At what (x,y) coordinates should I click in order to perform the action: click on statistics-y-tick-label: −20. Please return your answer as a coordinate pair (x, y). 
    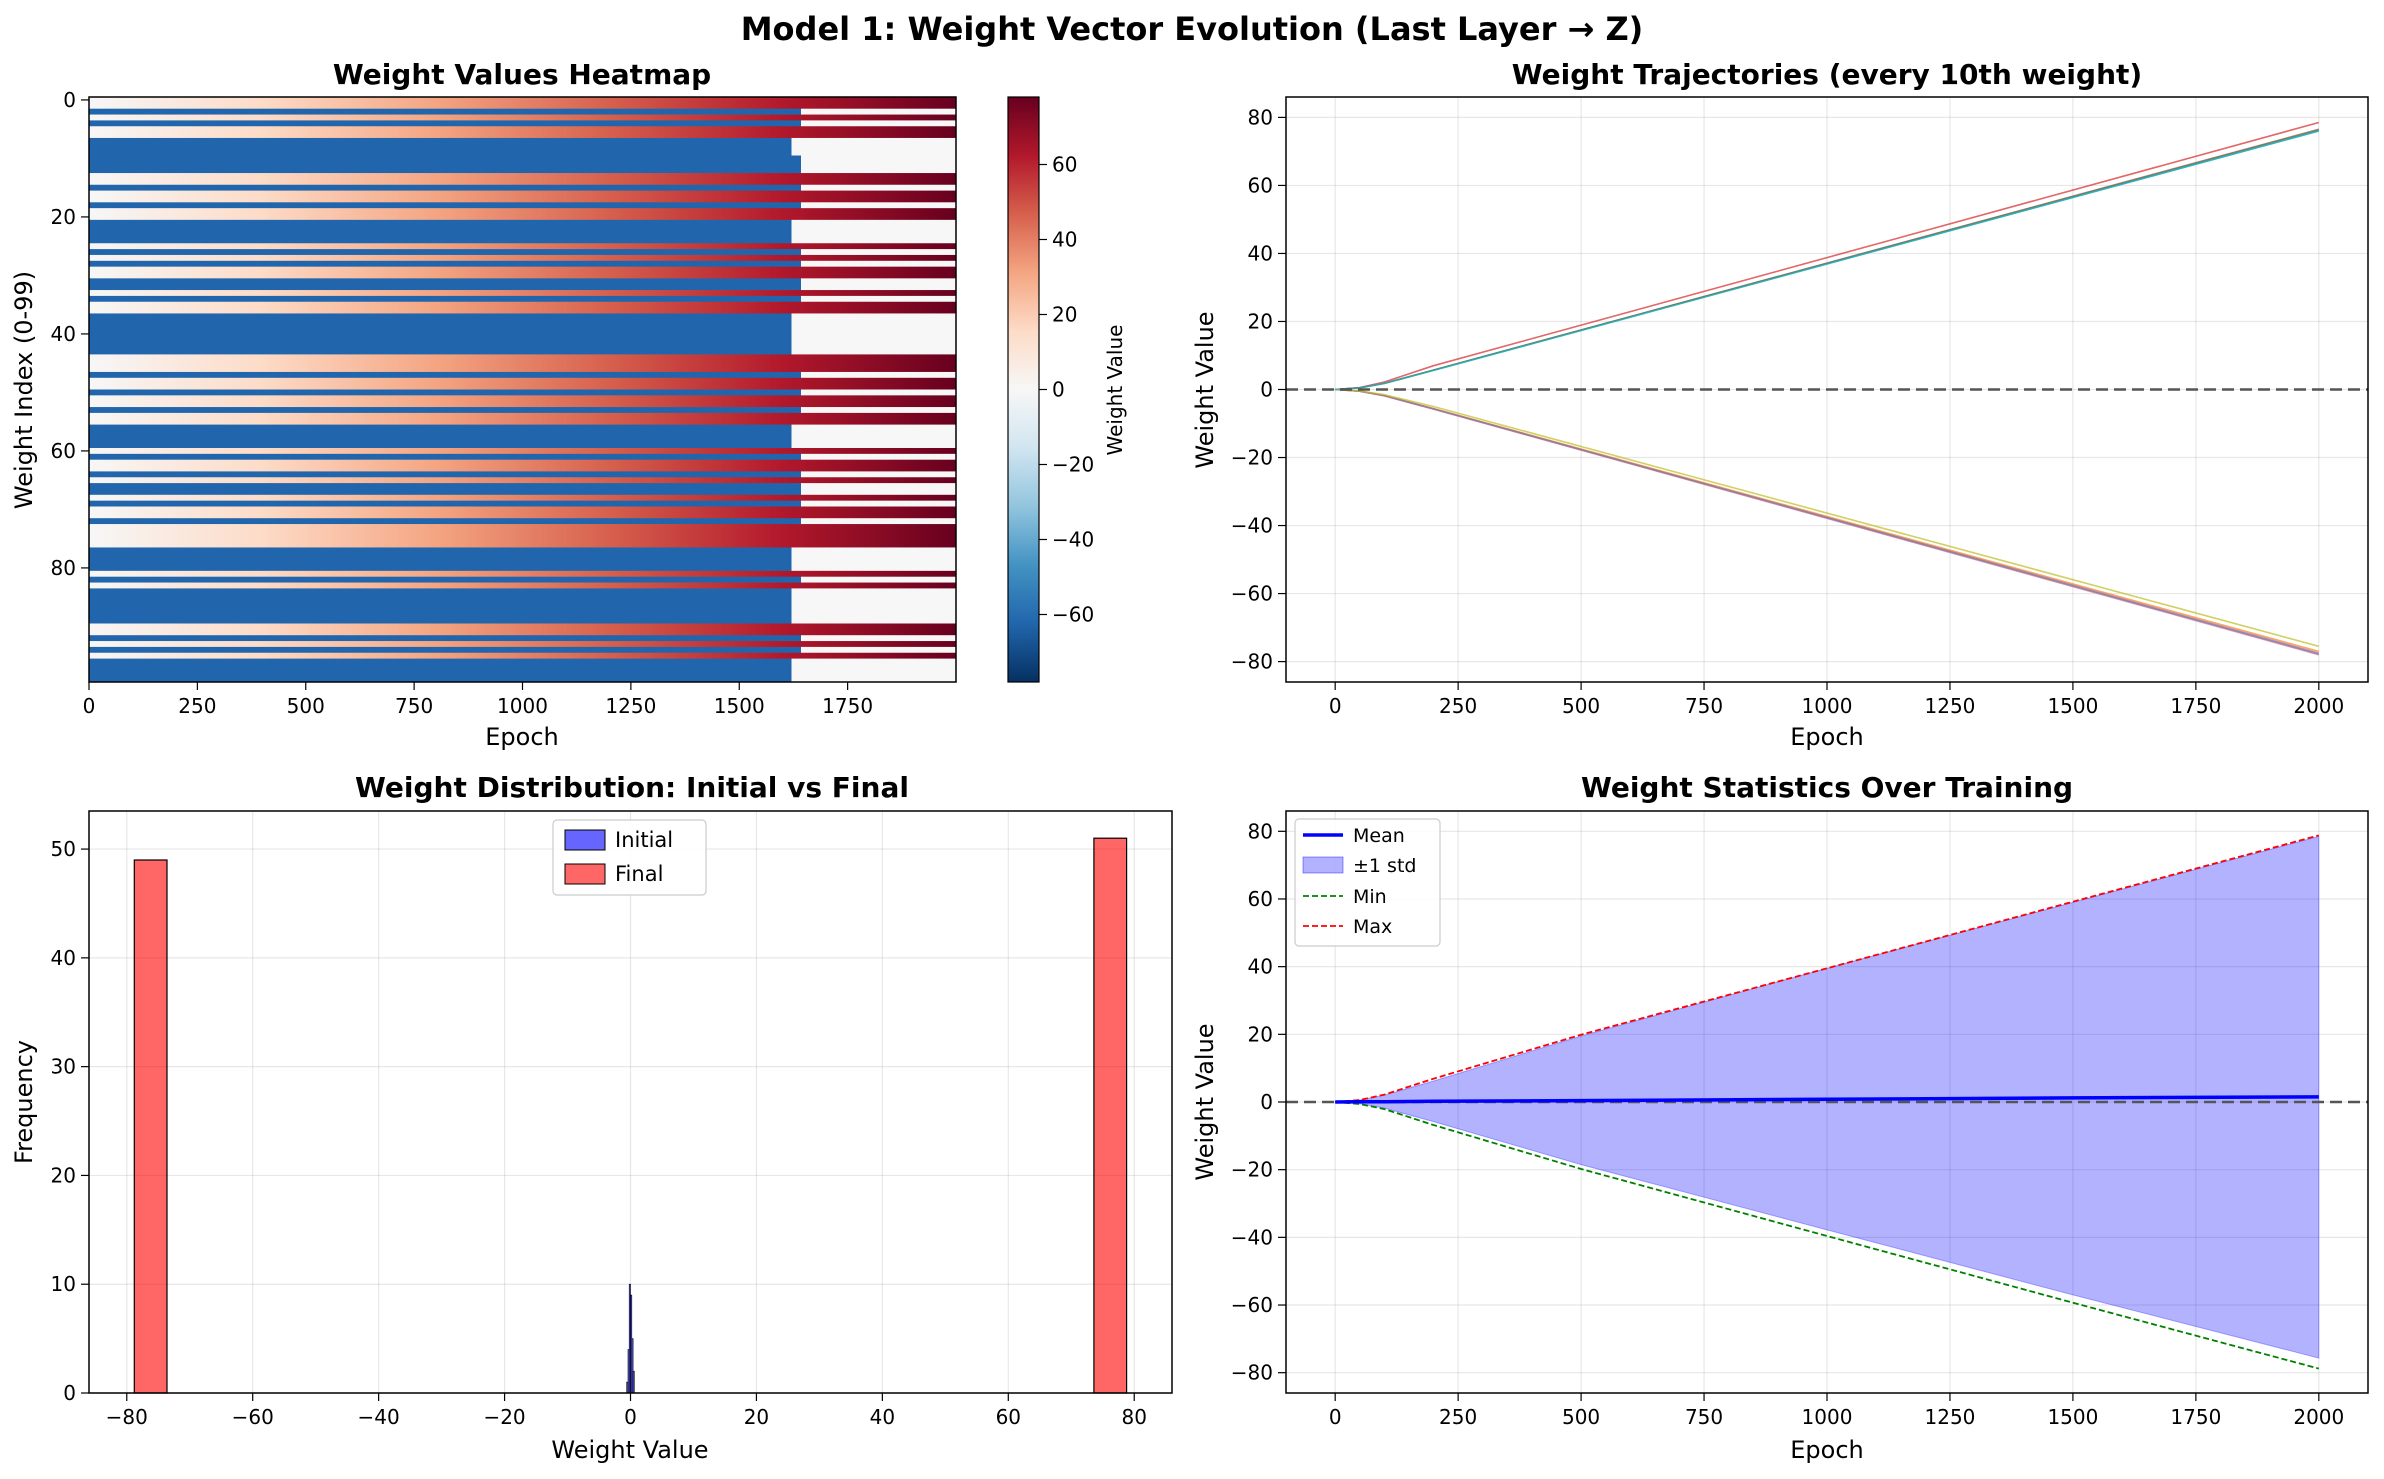
    Looking at the image, I should click on (1252, 1170).